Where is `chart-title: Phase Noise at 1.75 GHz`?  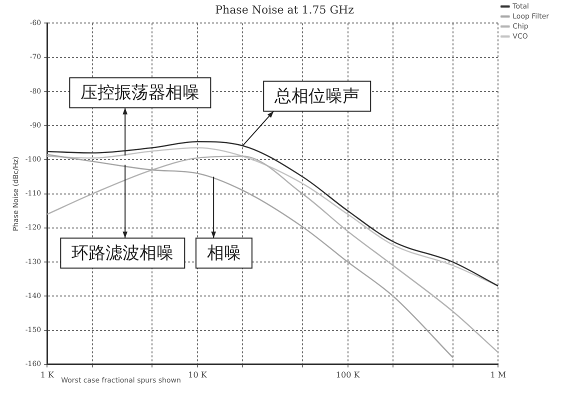 chart-title: Phase Noise at 1.75 GHz is located at coordinates (284, 9).